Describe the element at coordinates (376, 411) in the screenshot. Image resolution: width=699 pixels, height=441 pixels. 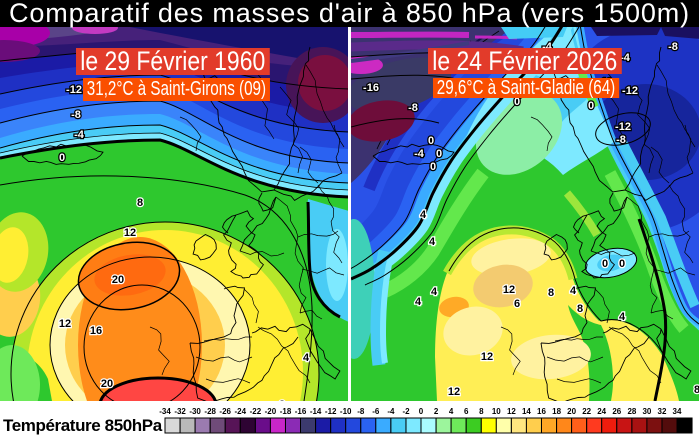
I see `svg-text: -6` at that location.